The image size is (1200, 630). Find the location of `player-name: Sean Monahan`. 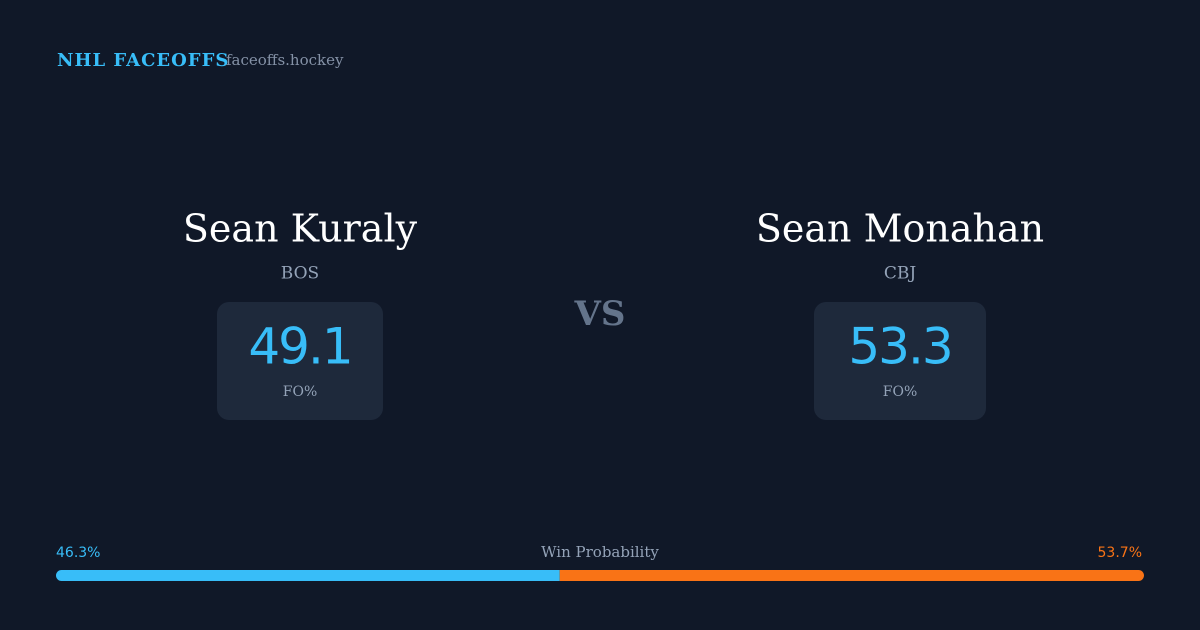

player-name: Sean Monahan is located at coordinates (900, 229).